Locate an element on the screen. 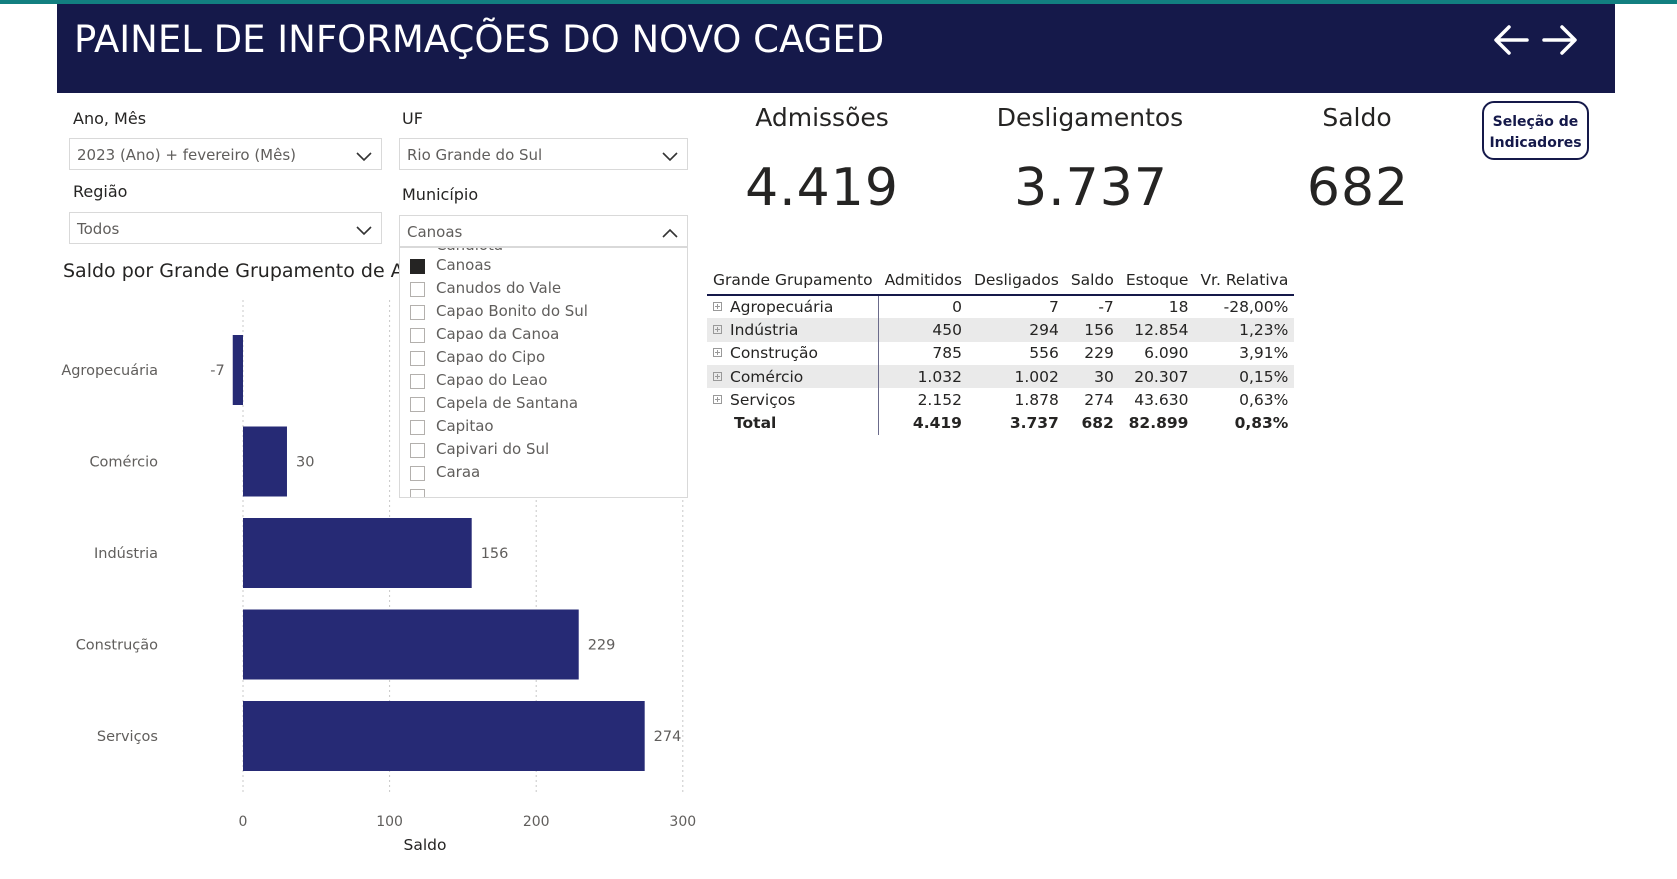  checkbox-checked-icon is located at coordinates (417, 266).